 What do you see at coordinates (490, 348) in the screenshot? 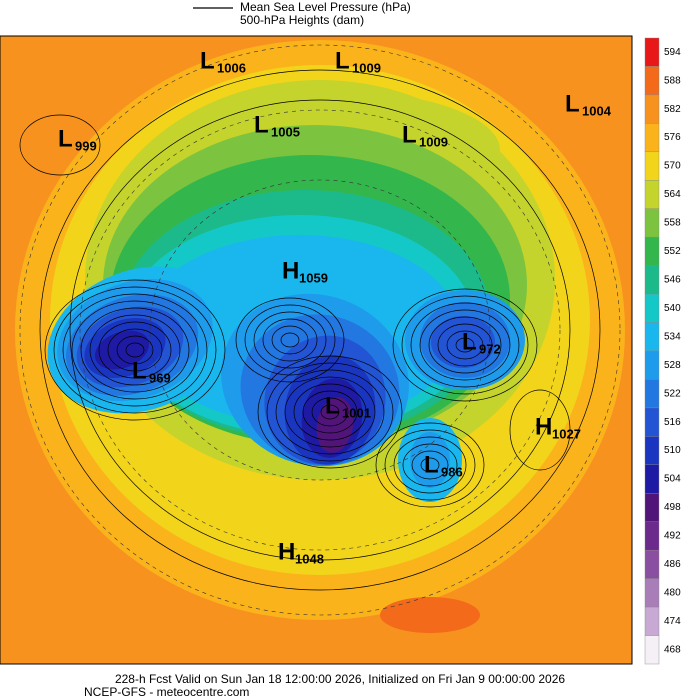
I see `pressure-center-value: 972` at bounding box center [490, 348].